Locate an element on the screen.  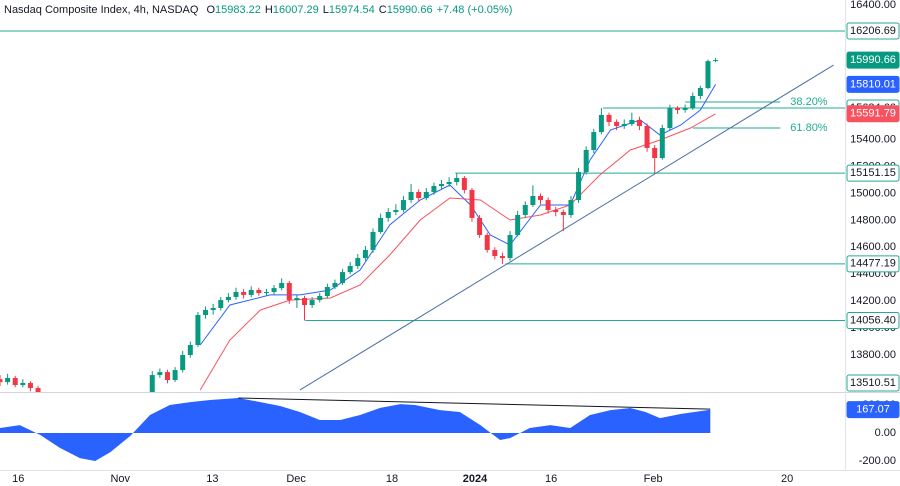
y-tick-label: 15400.00 is located at coordinates (873, 140).